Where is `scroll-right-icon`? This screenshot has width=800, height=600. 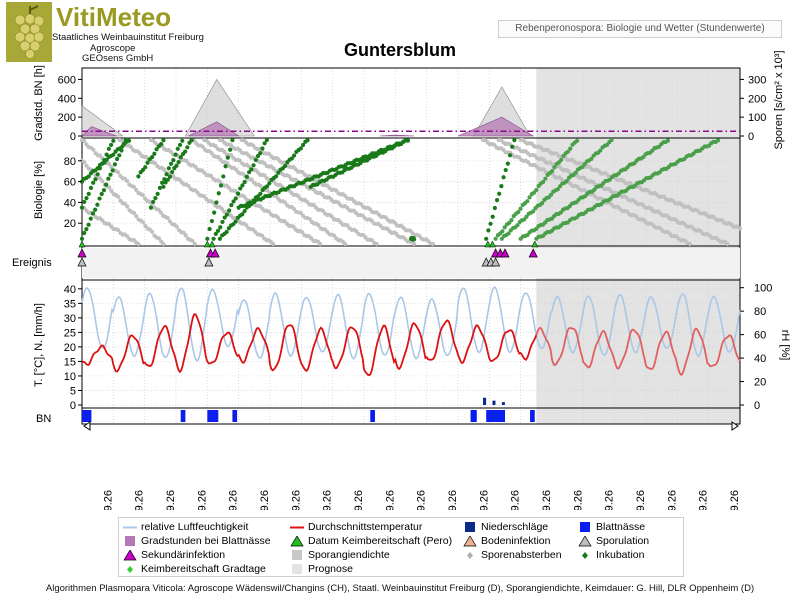 scroll-right-icon is located at coordinates (735, 426).